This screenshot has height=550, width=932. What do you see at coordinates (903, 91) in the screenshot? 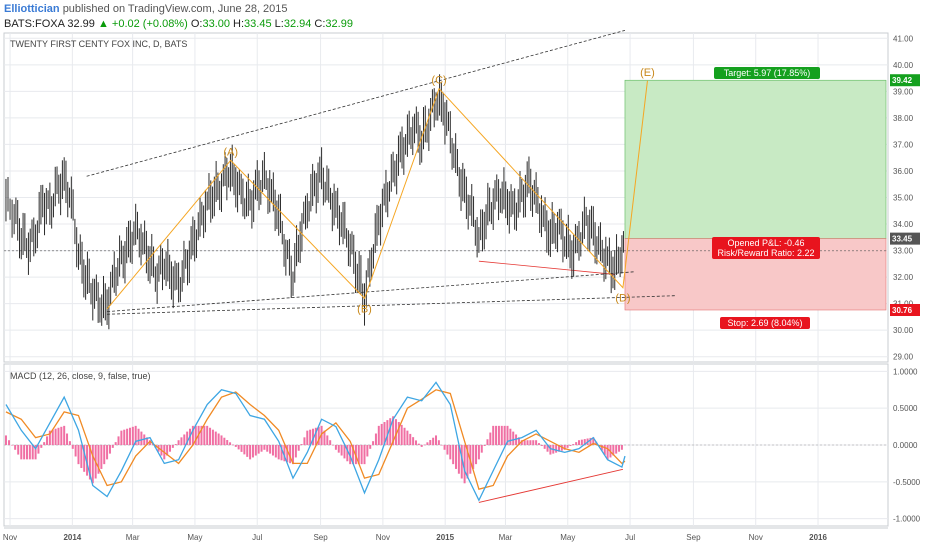
I see `price-tick-label: 39.00` at bounding box center [903, 91].